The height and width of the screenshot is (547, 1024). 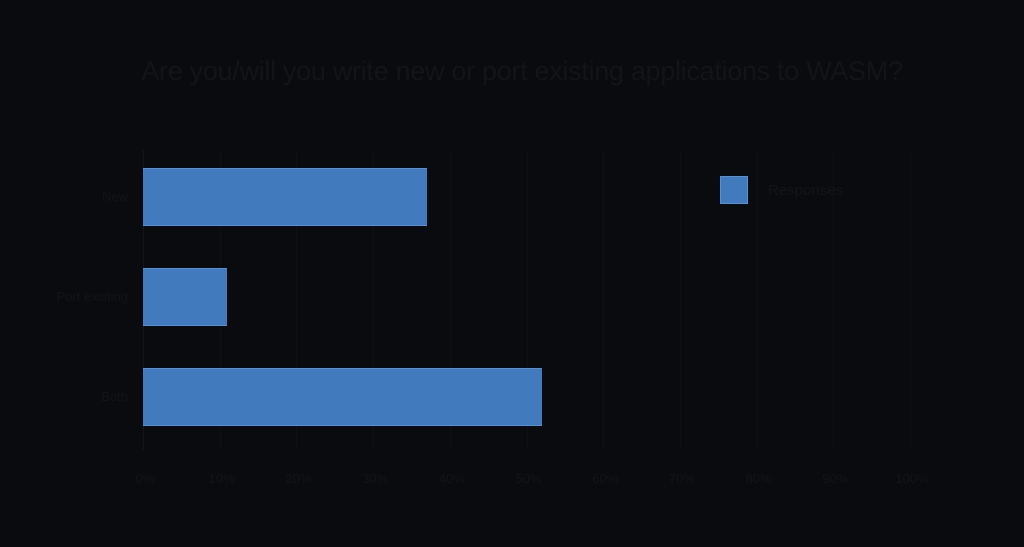 What do you see at coordinates (298, 478) in the screenshot?
I see `x-tick-label: 20%` at bounding box center [298, 478].